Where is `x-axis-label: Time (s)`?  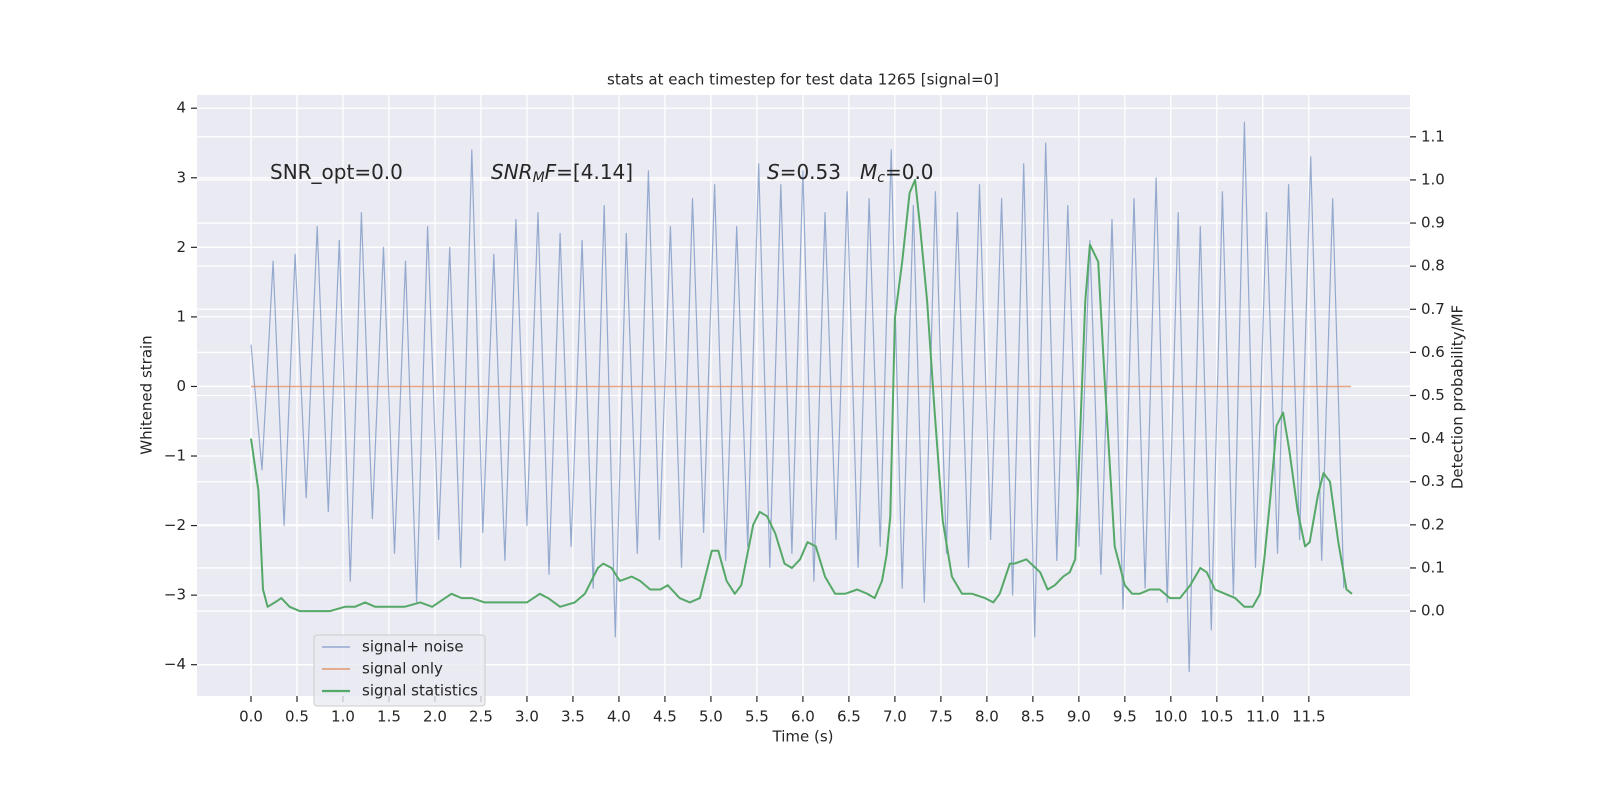
x-axis-label: Time (s) is located at coordinates (803, 737).